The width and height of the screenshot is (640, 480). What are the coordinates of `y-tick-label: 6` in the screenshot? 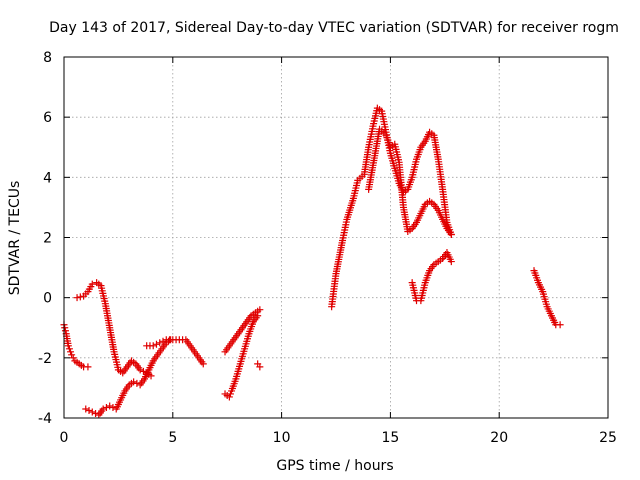 It's located at (47, 118).